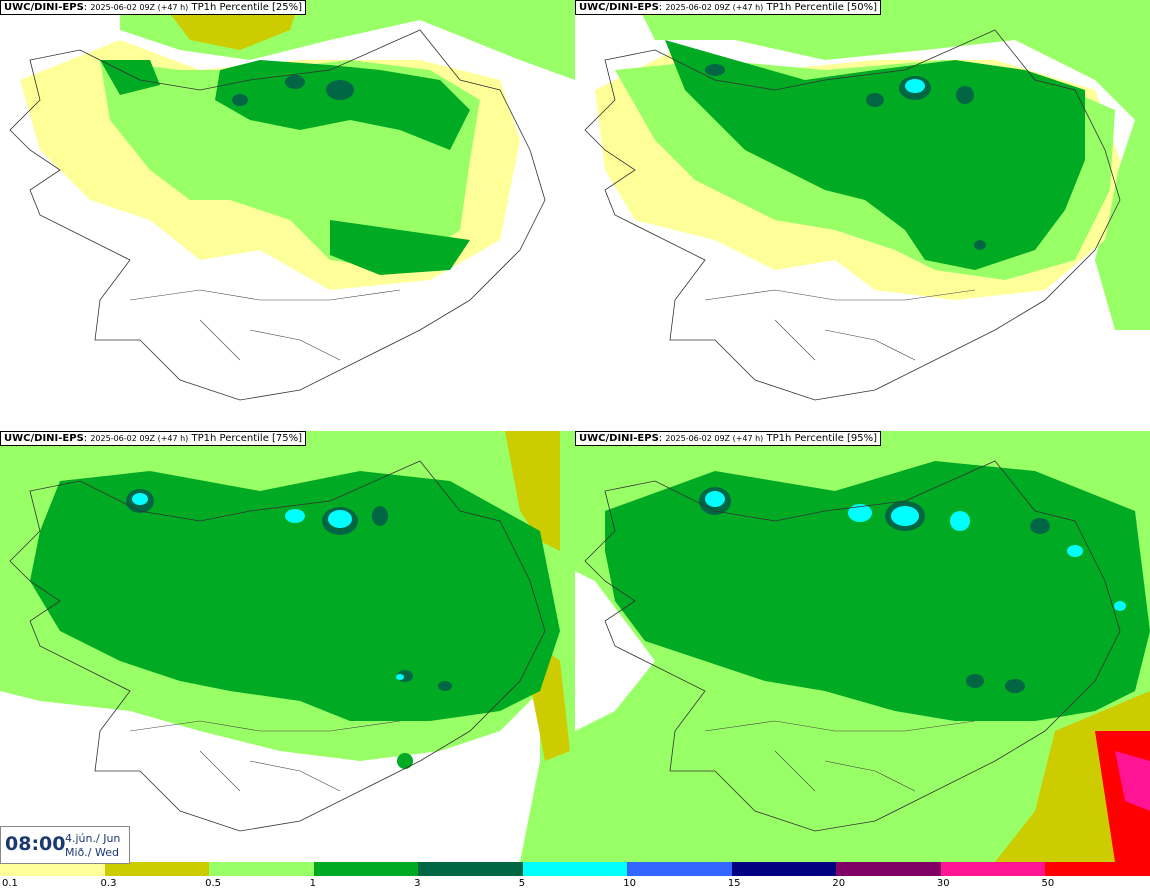 The image size is (1150, 891). Describe the element at coordinates (92, 852) in the screenshot. I see `valid-date-line2: Mið./ Wed` at that location.